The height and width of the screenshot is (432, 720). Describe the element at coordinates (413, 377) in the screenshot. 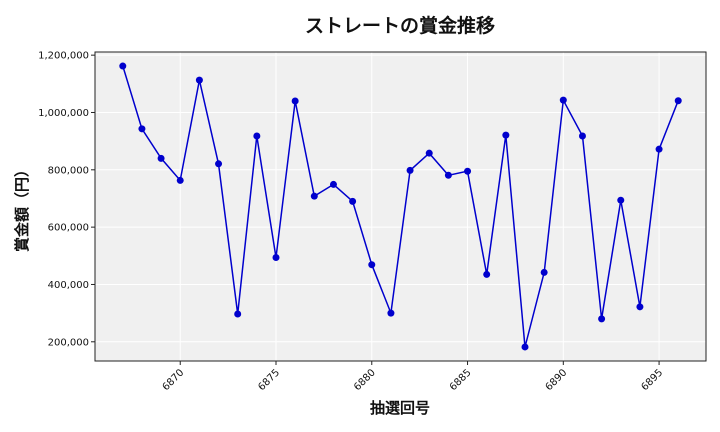

I see `x-axis-ticks: 6870 6875 6880 6885 6890 6895` at that location.